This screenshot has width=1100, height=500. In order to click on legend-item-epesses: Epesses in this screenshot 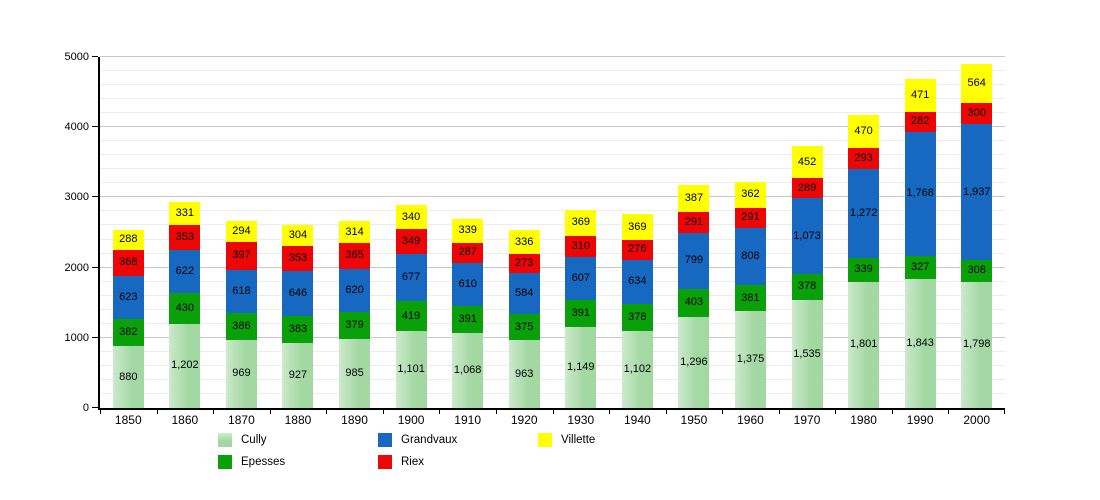, I will do `click(298, 462)`.